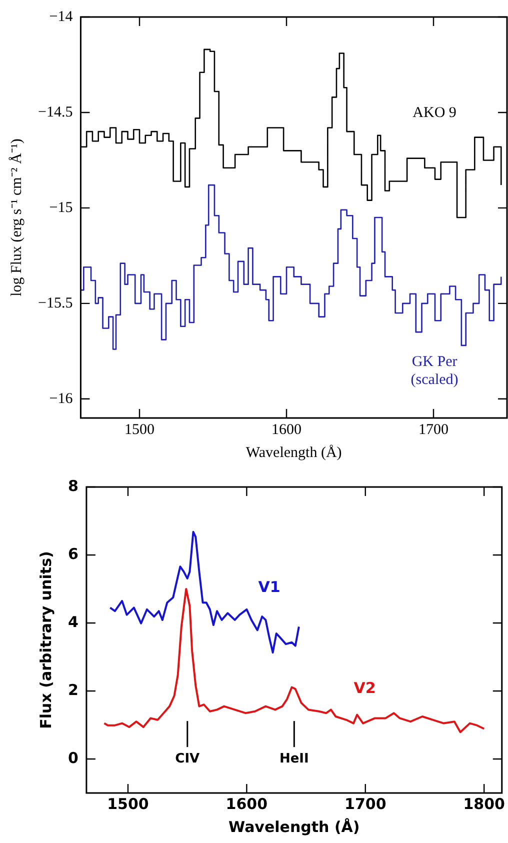  Describe the element at coordinates (269, 587) in the screenshot. I see `series-label: V1` at that location.